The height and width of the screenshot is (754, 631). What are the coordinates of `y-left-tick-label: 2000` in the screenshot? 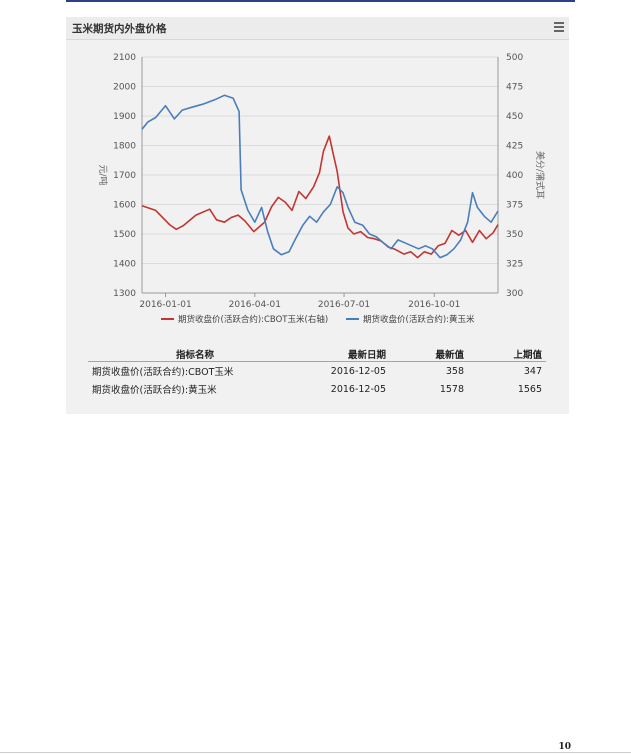 It's located at (124, 88).